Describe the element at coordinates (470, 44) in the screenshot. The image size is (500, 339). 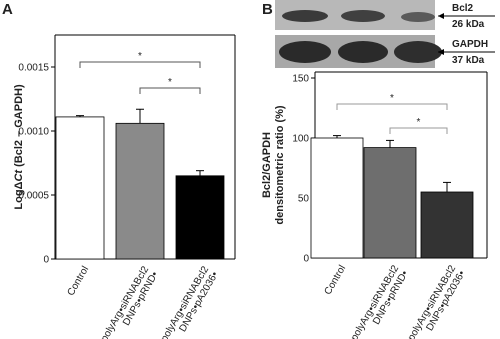
I see `blot-label: GAPDH` at that location.